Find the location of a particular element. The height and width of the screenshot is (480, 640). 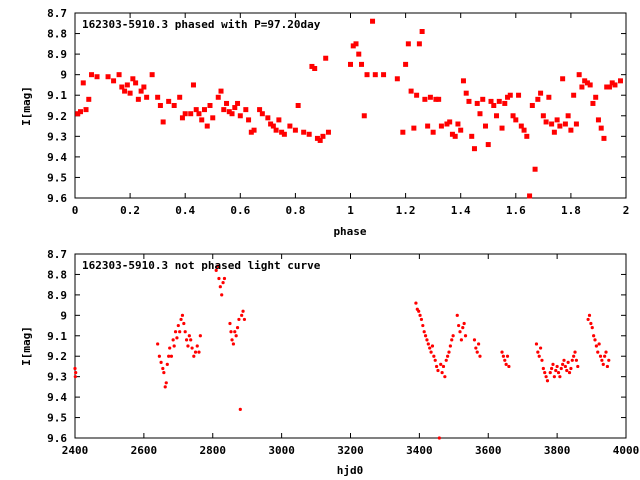

x-tick-label: 4000 is located at coordinates (626, 450).